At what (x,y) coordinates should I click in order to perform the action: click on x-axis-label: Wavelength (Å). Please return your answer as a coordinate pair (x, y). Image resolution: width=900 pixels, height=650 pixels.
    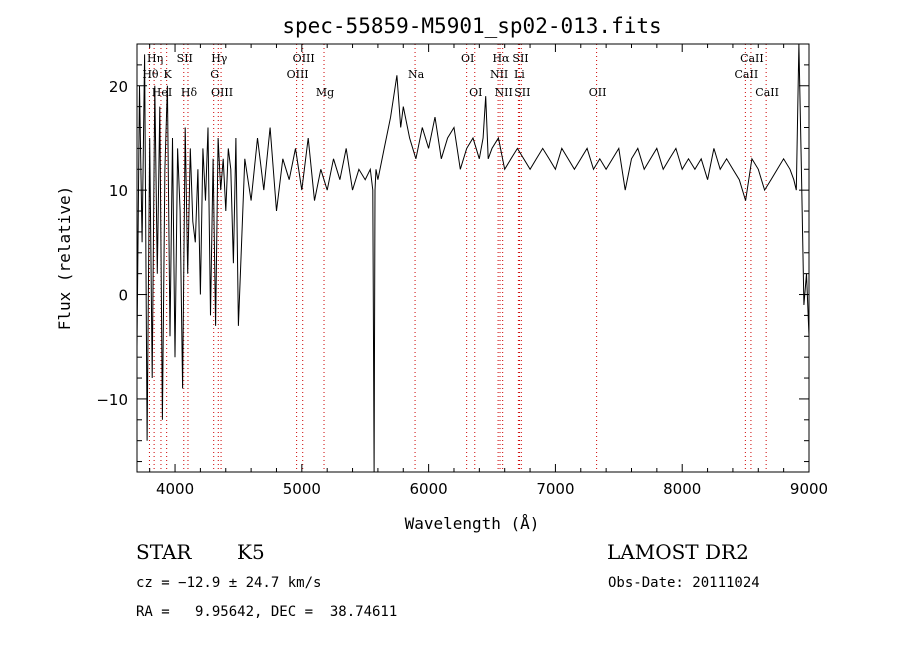
    Looking at the image, I should click on (472, 523).